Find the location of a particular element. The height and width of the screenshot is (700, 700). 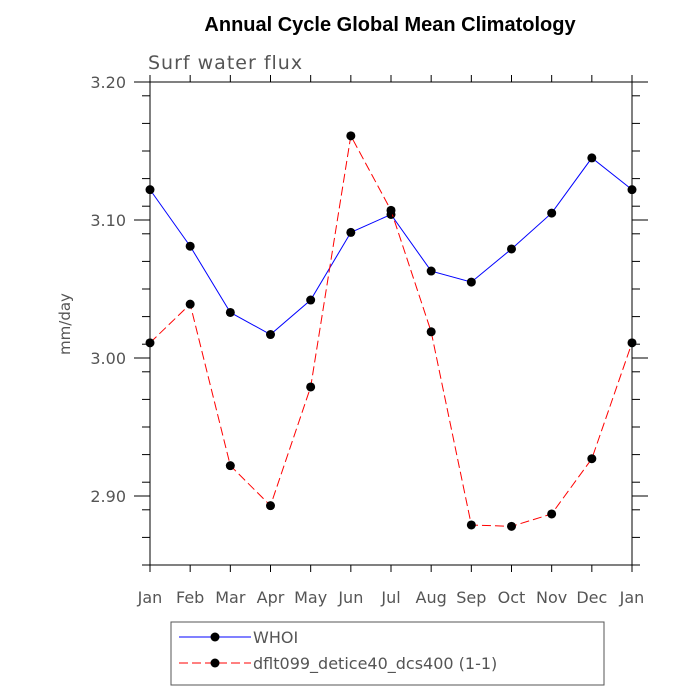

y-tick-label: 3.20 is located at coordinates (108, 82).